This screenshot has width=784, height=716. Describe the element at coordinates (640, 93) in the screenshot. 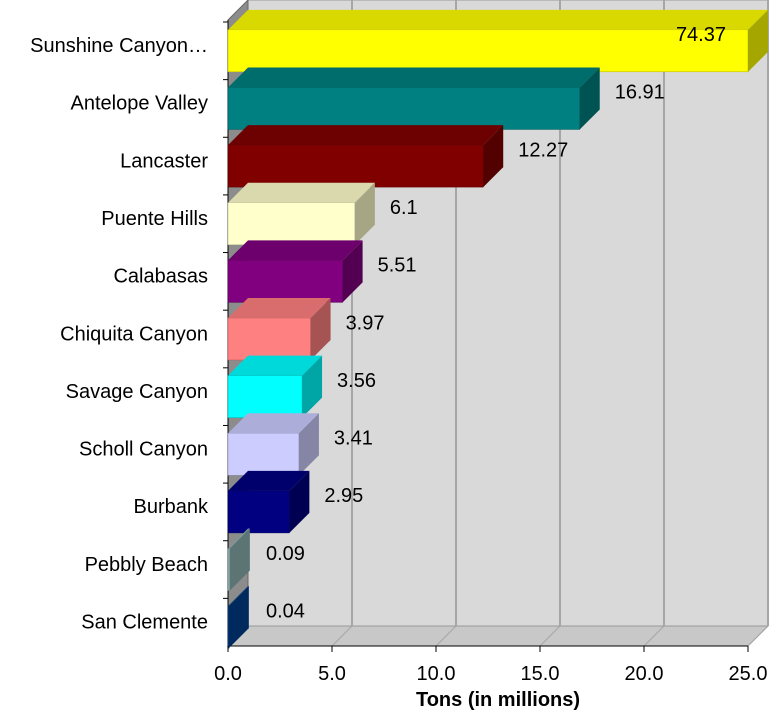

I see `data-label: 16.91` at that location.